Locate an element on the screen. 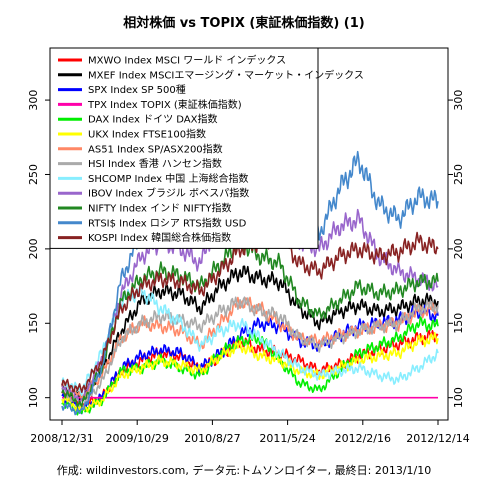 This screenshot has width=480, height=480. legend-label-5: DAX Index ドイツ DAX指数 is located at coordinates (153, 119).